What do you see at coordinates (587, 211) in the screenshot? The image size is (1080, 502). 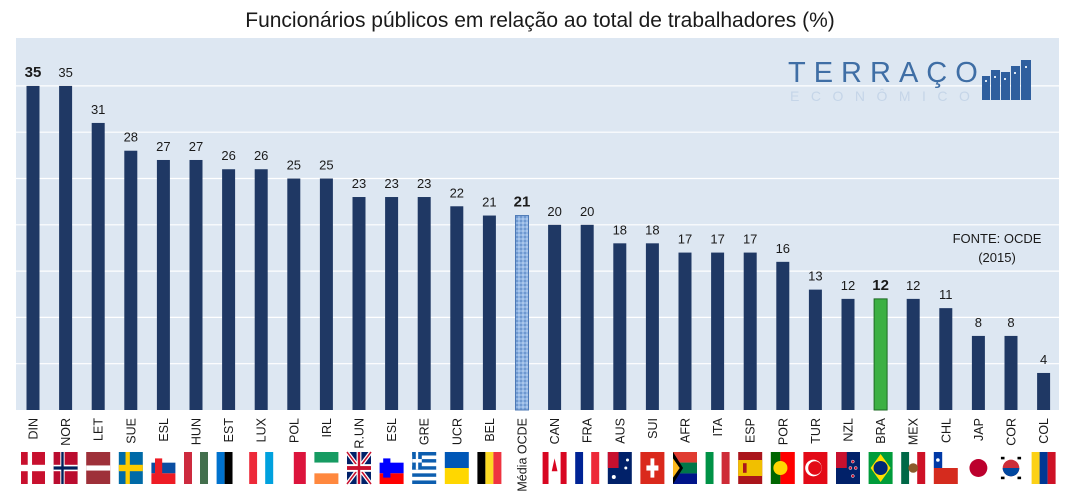 I see `value-label-fra-17: 20` at bounding box center [587, 211].